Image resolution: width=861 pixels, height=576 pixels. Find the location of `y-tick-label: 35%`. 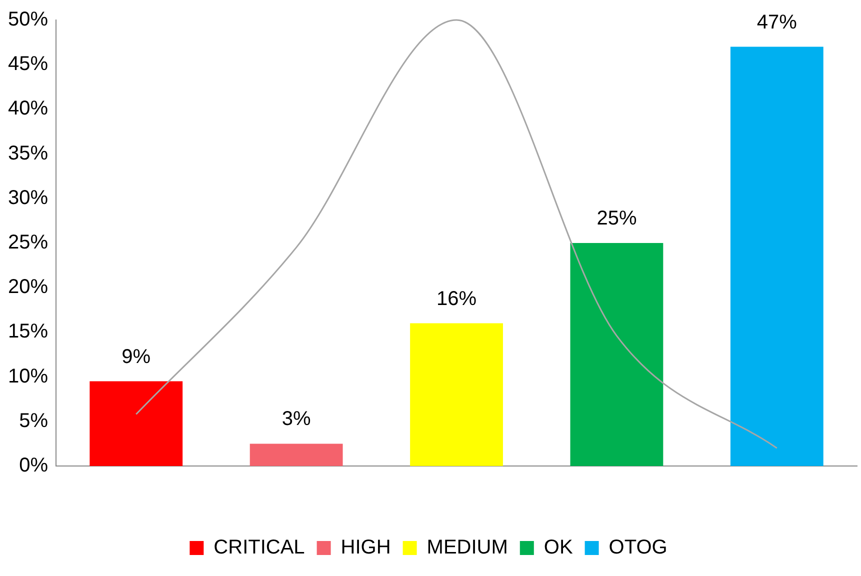

y-tick-label: 35% is located at coordinates (28, 153).